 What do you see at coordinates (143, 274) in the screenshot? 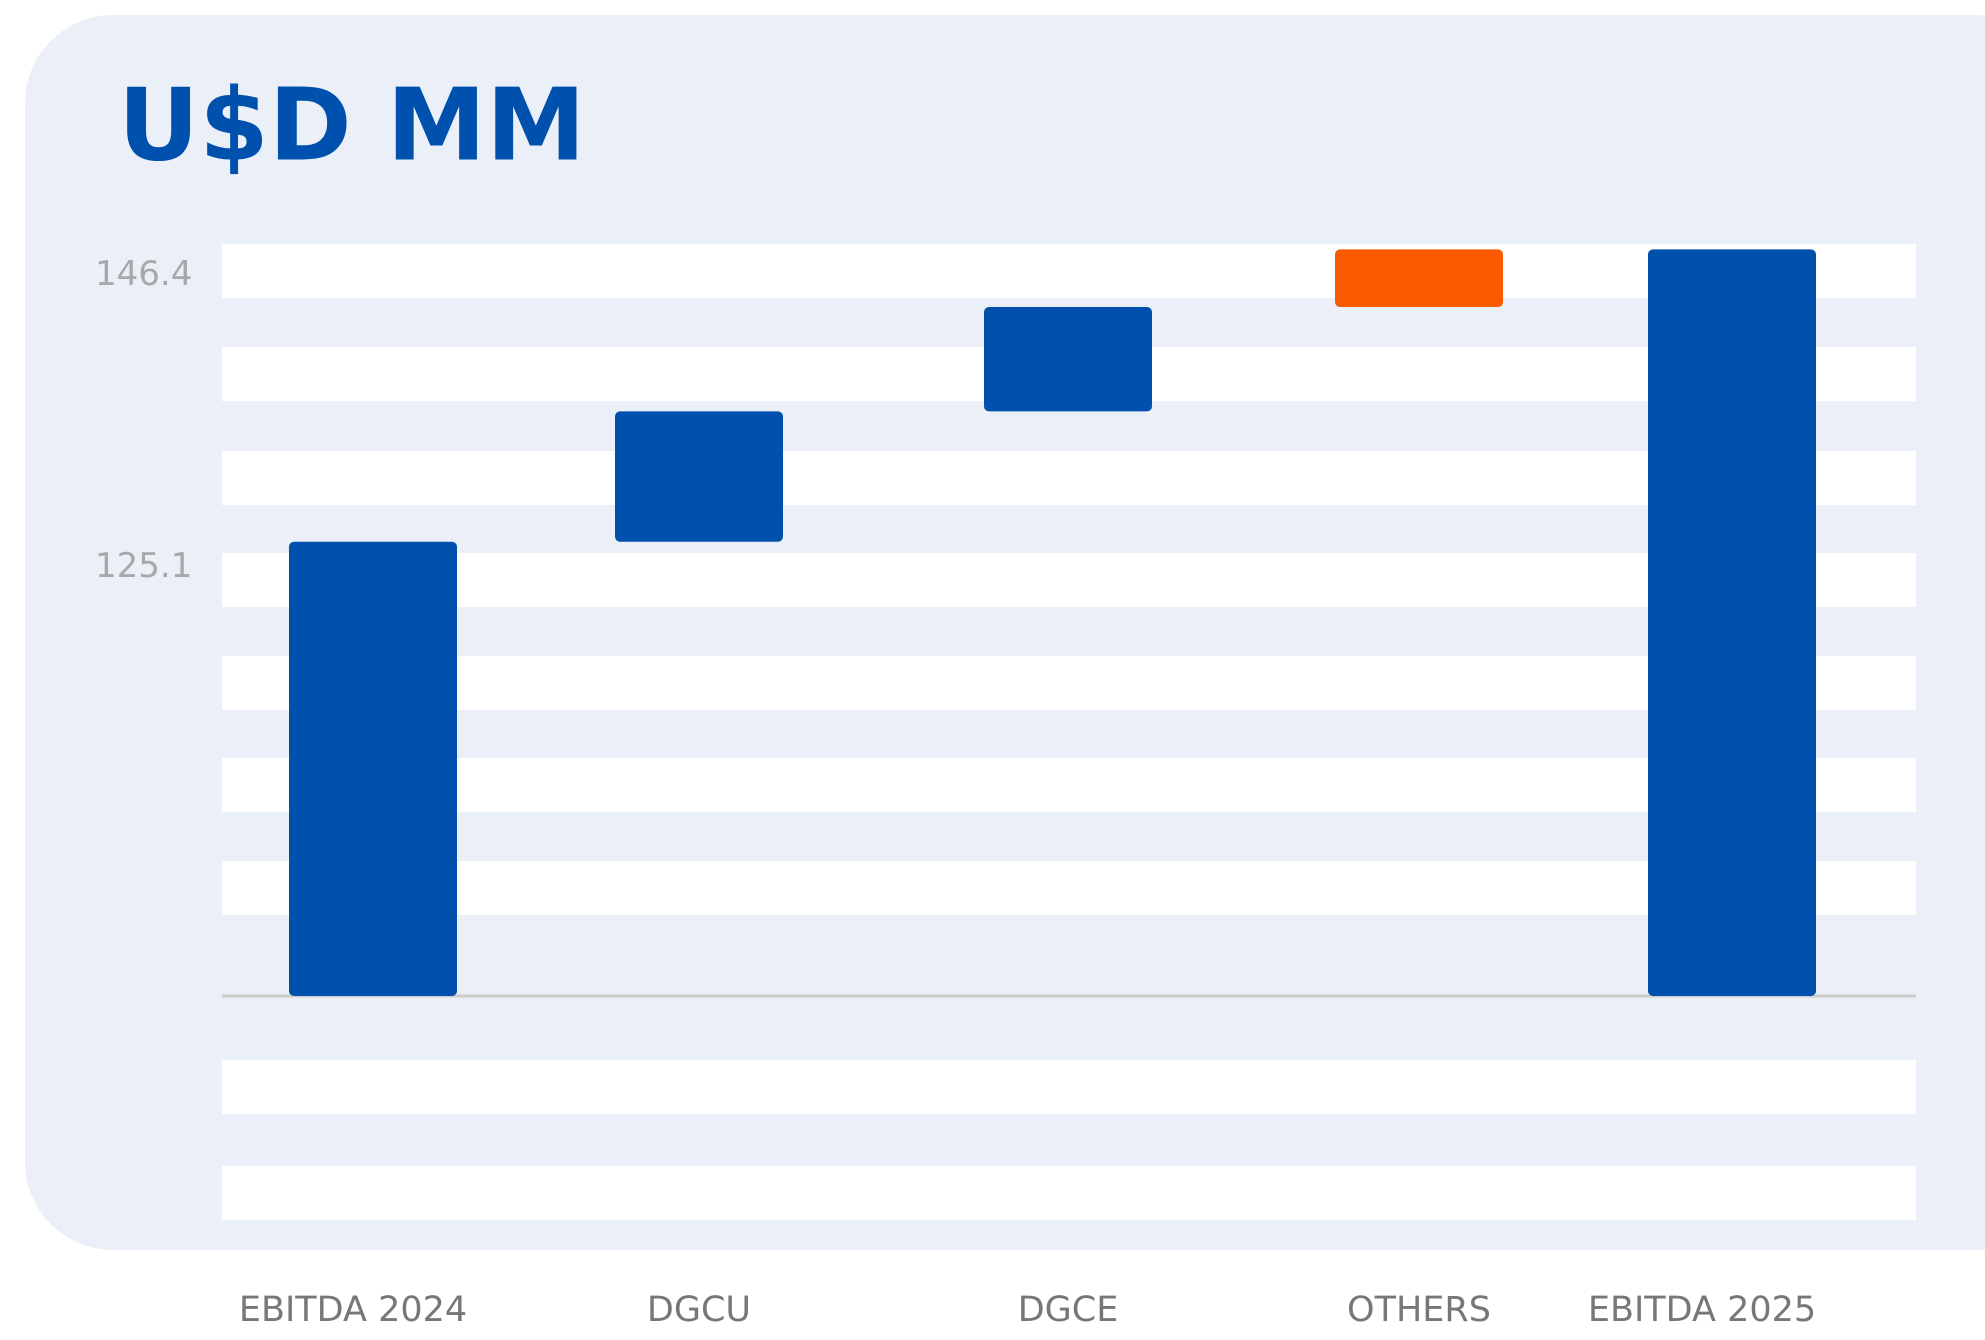
I see `y-tick-label: 146.4` at bounding box center [143, 274].